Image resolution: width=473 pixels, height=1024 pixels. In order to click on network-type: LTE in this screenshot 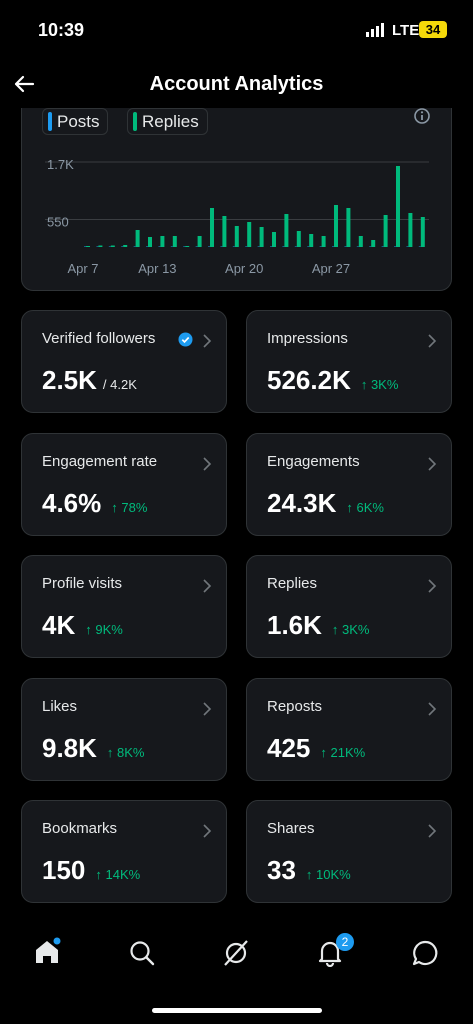, I will do `click(406, 30)`.